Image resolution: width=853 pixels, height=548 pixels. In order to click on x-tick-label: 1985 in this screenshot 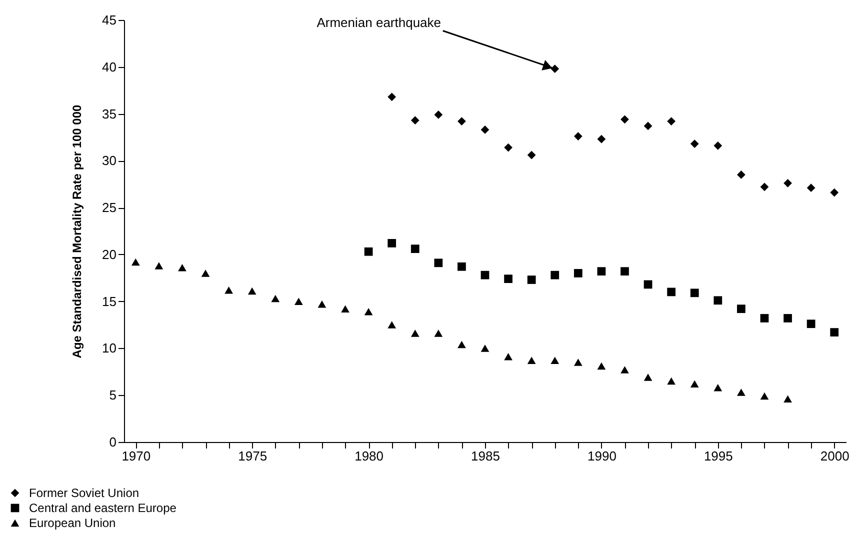, I will do `click(485, 456)`.